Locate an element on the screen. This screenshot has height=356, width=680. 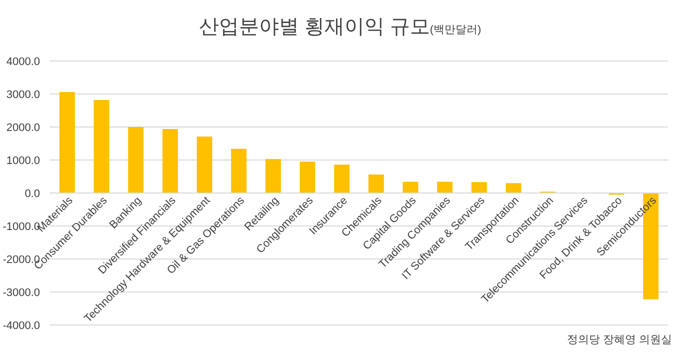
text: 정의당 장혜영 의원실 is located at coordinates (619, 340).